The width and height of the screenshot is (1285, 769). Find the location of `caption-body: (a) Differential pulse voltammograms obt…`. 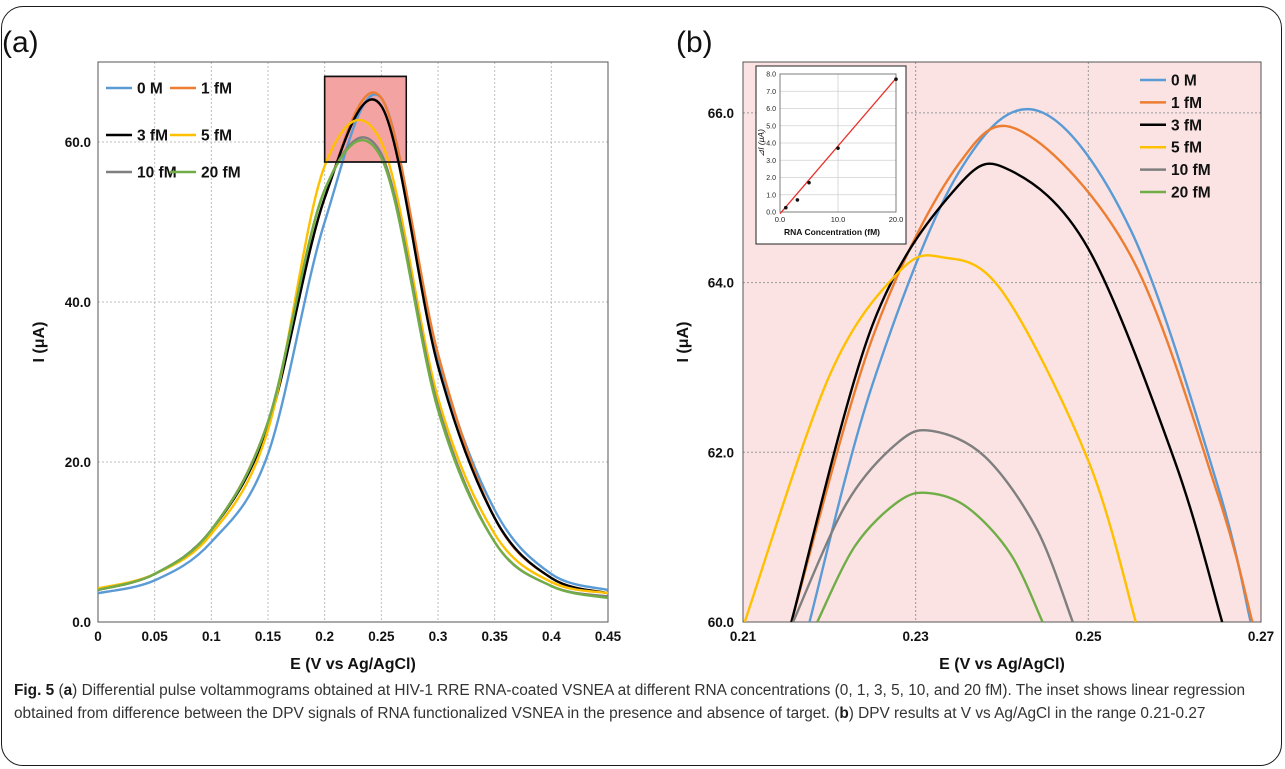

caption-body: (a) Differential pulse voltammograms obt… is located at coordinates (629, 702).